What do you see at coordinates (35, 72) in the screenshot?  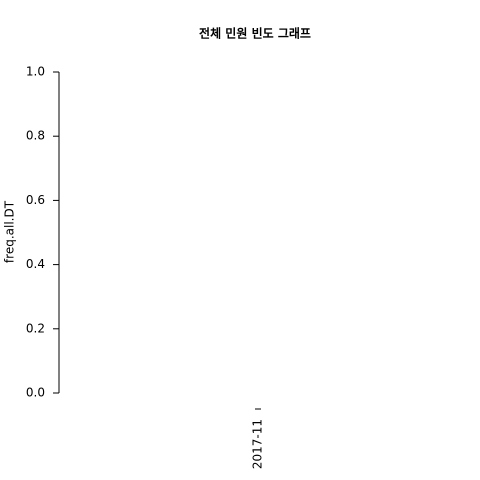 I see `y-tick-label: 1.0` at bounding box center [35, 72].